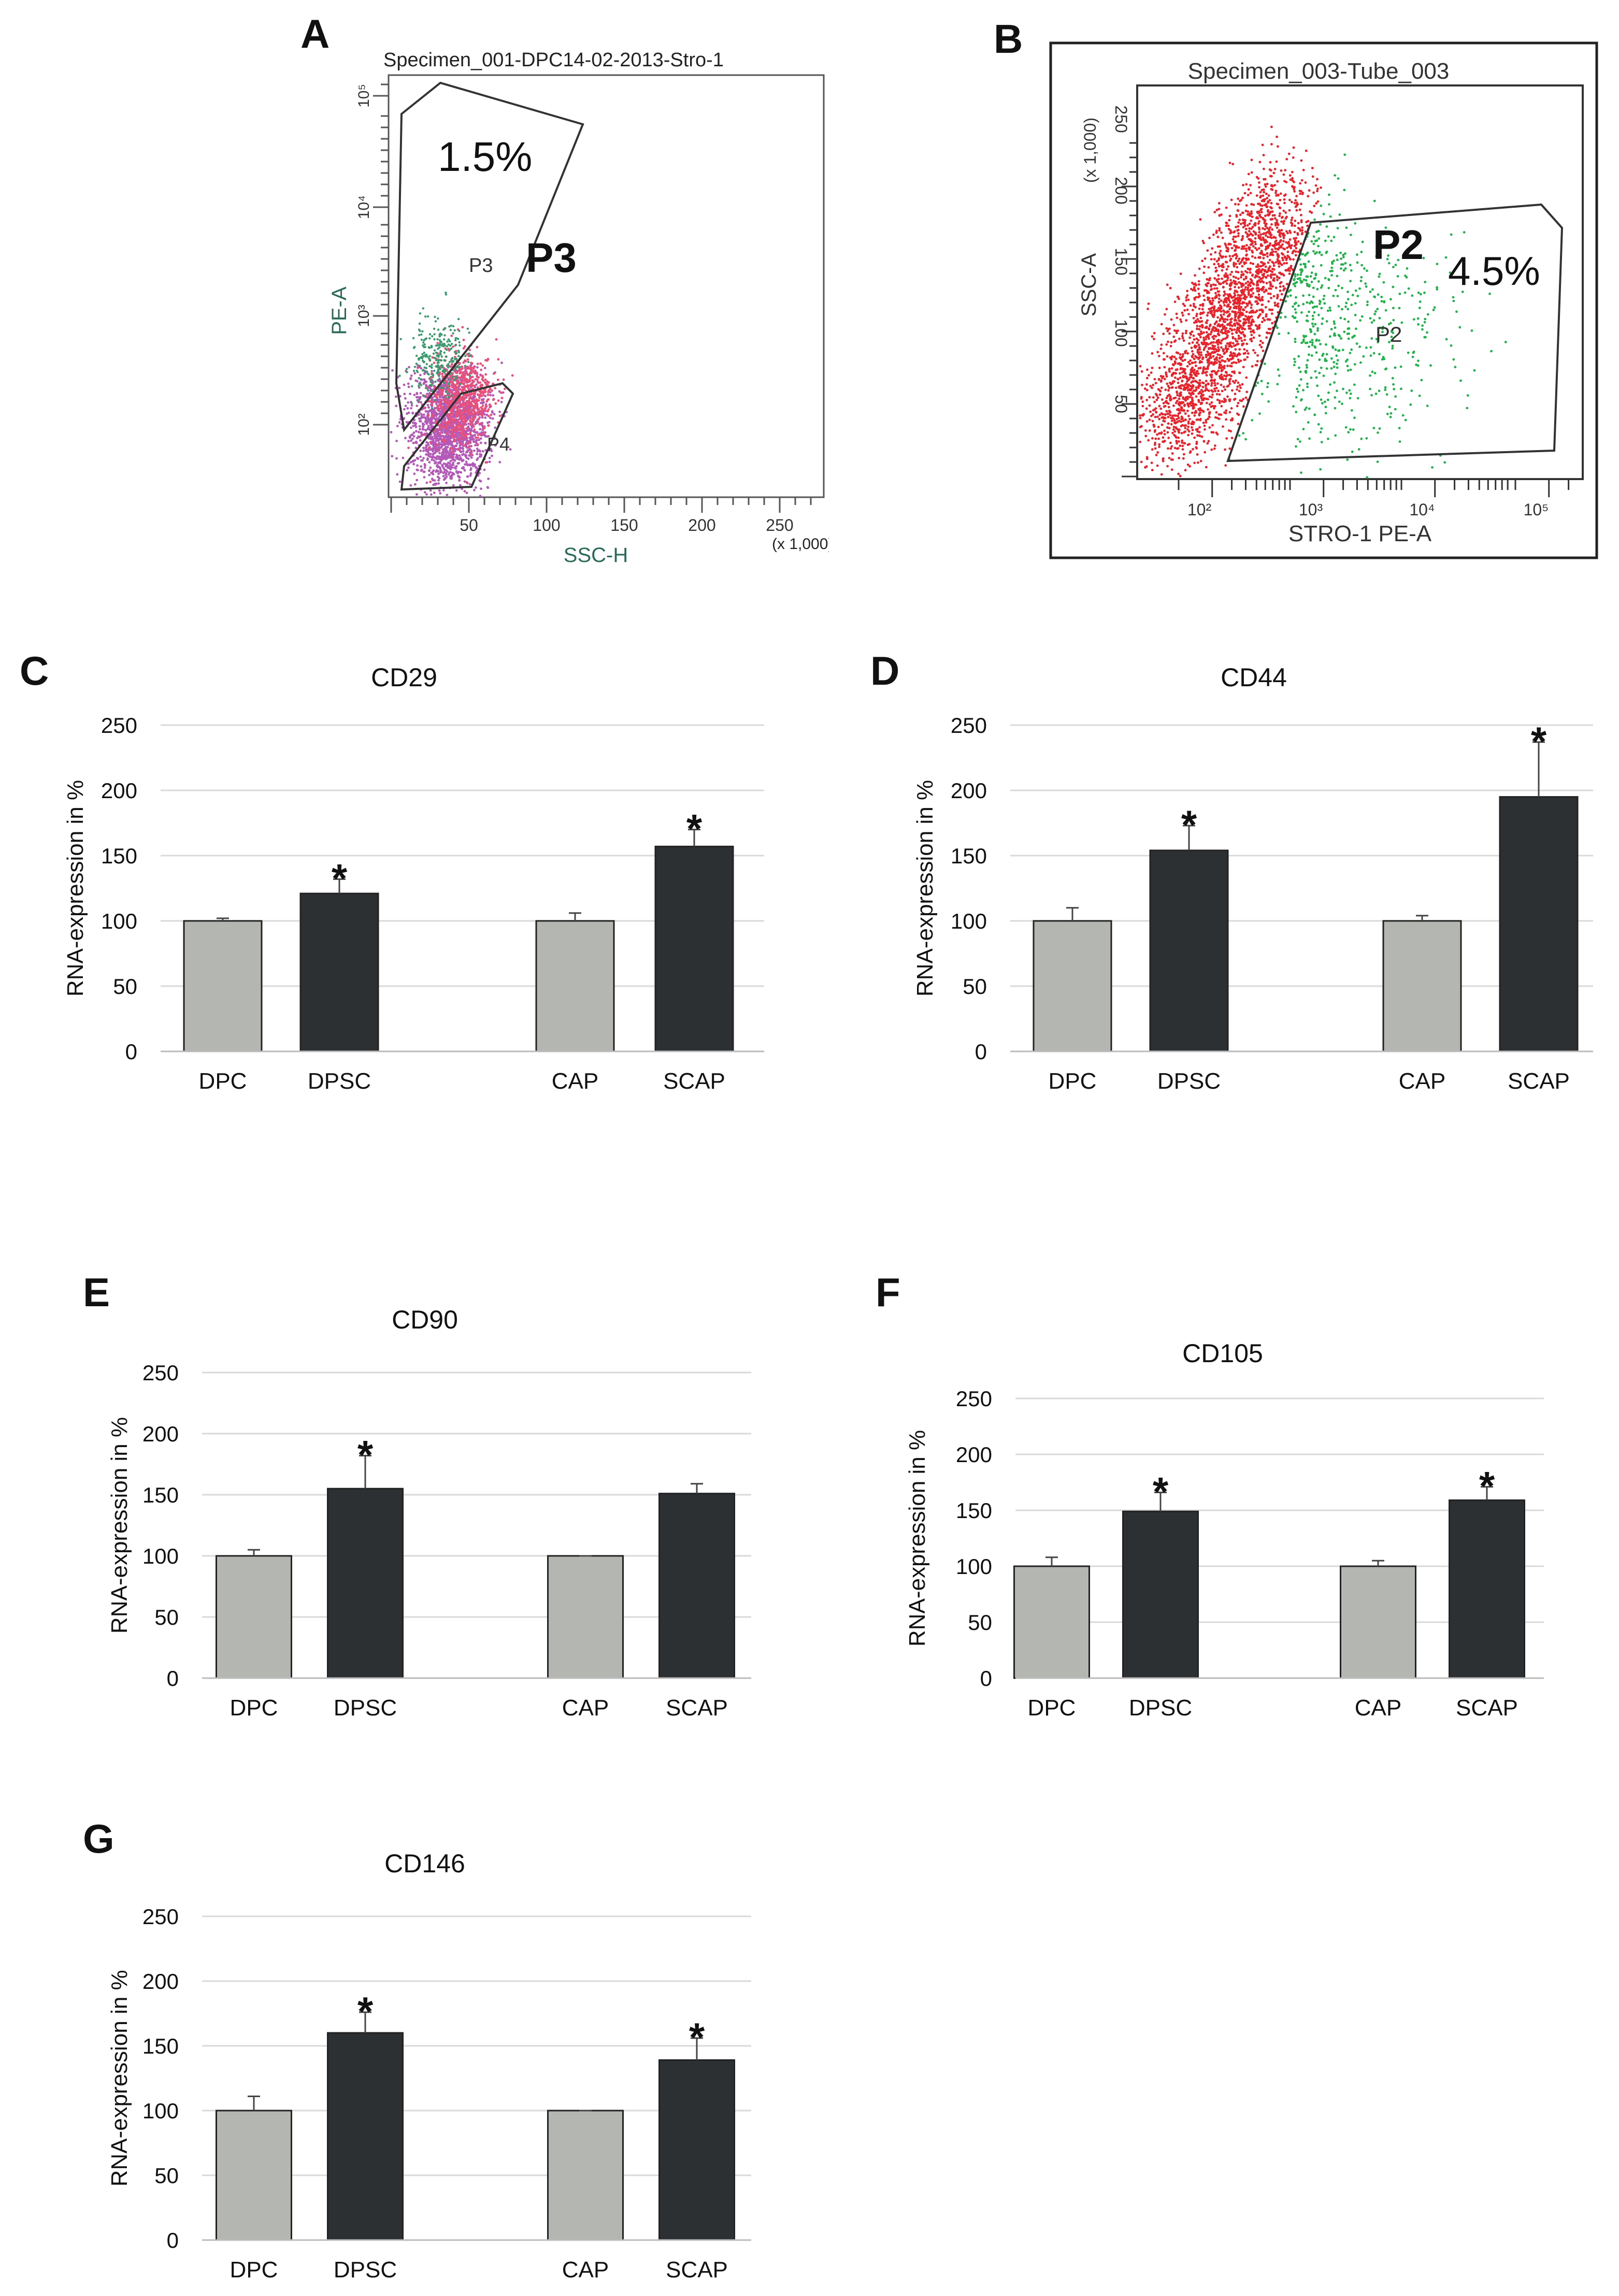 The width and height of the screenshot is (1619, 2296). I want to click on plot-a-y-label: PE-A, so click(339, 310).